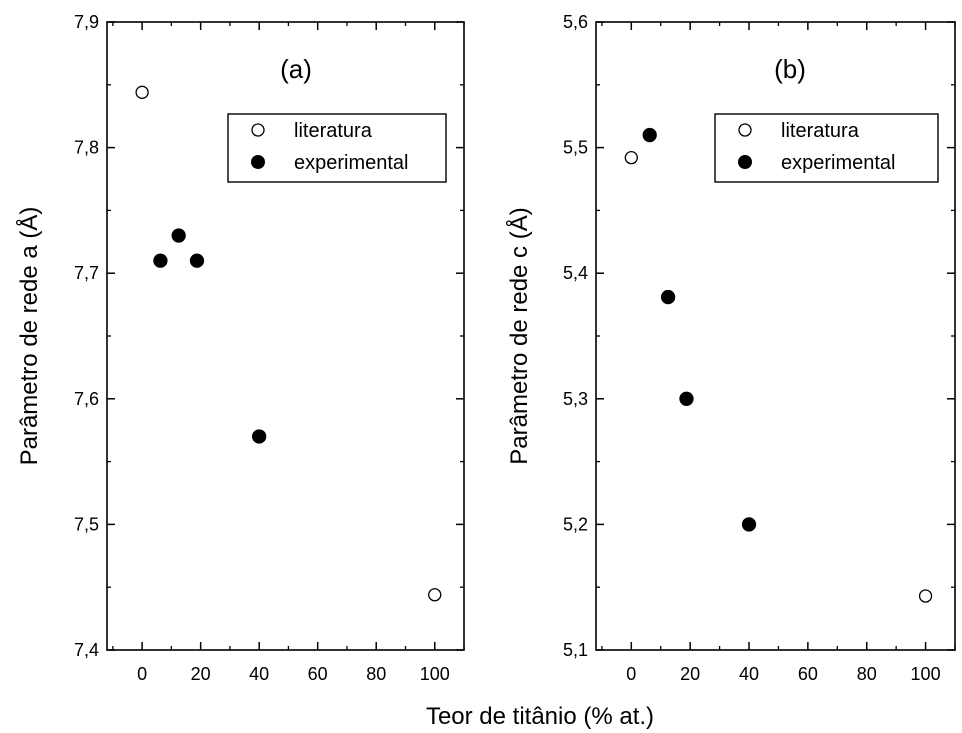 The height and width of the screenshot is (733, 962). What do you see at coordinates (296, 69) in the screenshot?
I see `panel-a-label: (a)` at bounding box center [296, 69].